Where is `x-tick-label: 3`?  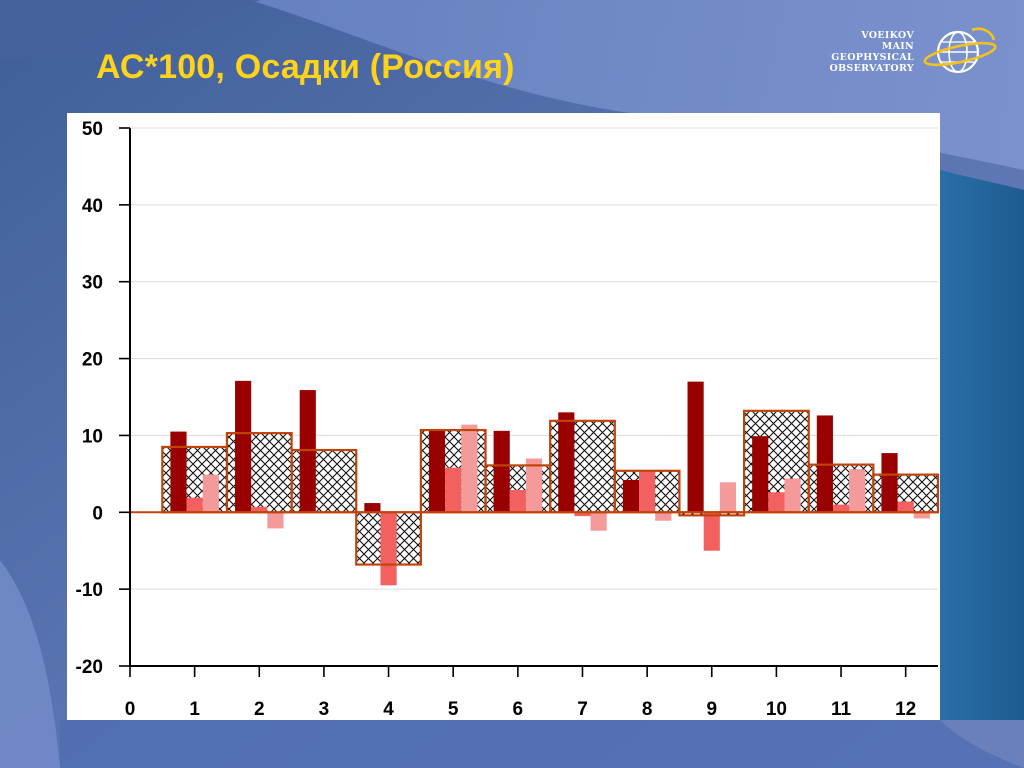
x-tick-label: 3 is located at coordinates (324, 709).